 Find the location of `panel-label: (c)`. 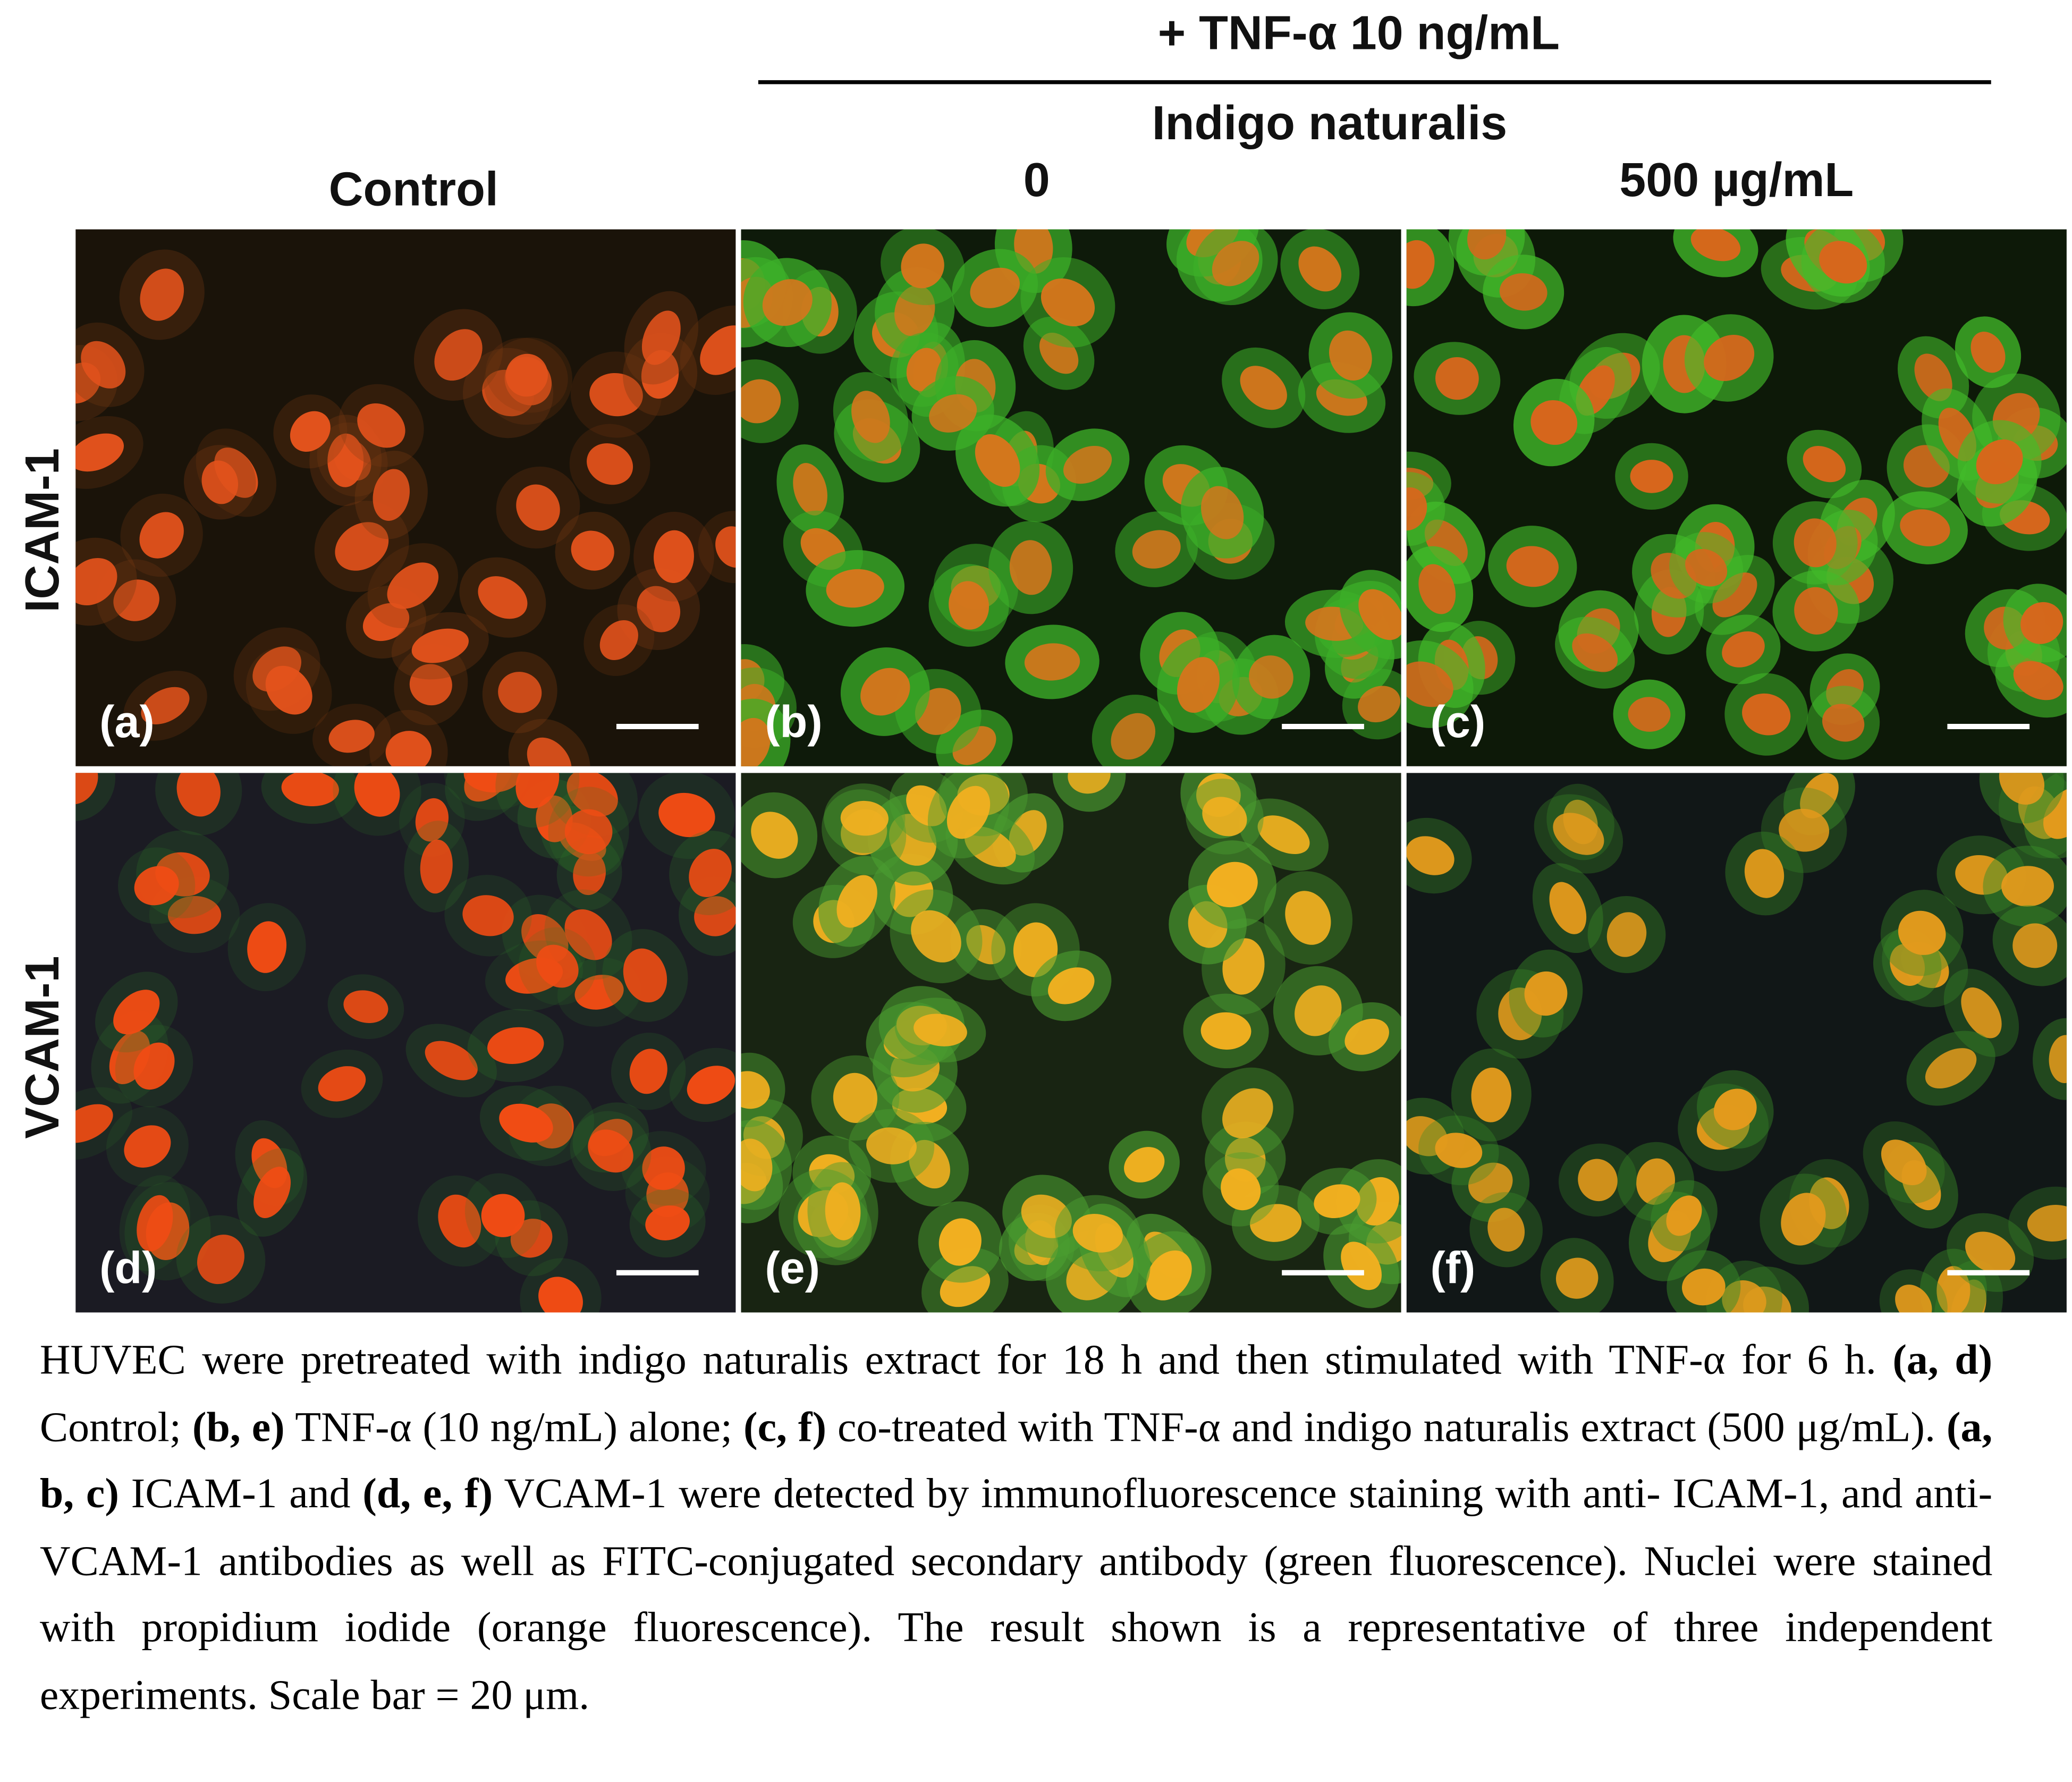

panel-label: (c) is located at coordinates (1458, 721).